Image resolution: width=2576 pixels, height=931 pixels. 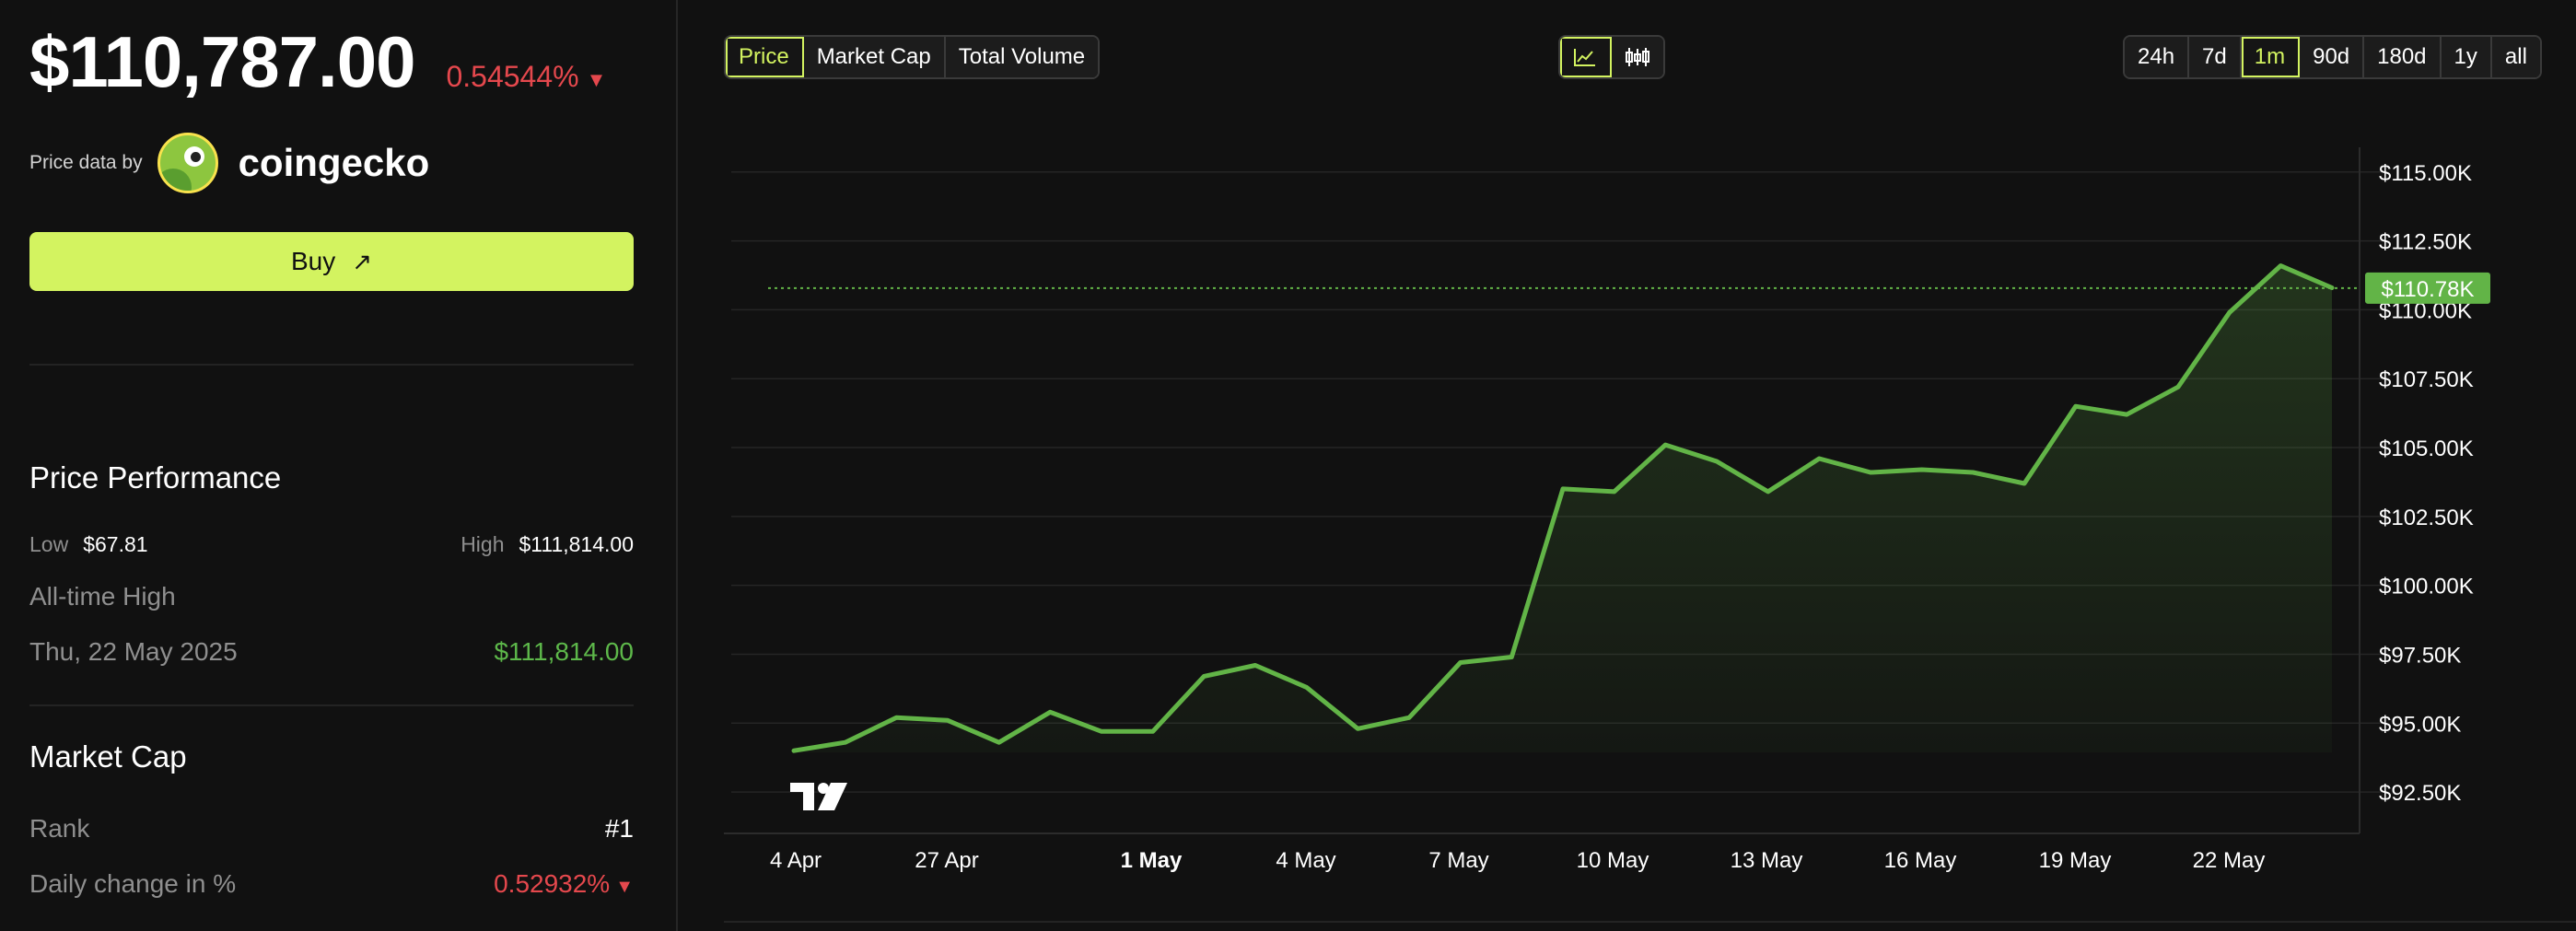 I want to click on price-performance-title: Price Performance, so click(x=155, y=477).